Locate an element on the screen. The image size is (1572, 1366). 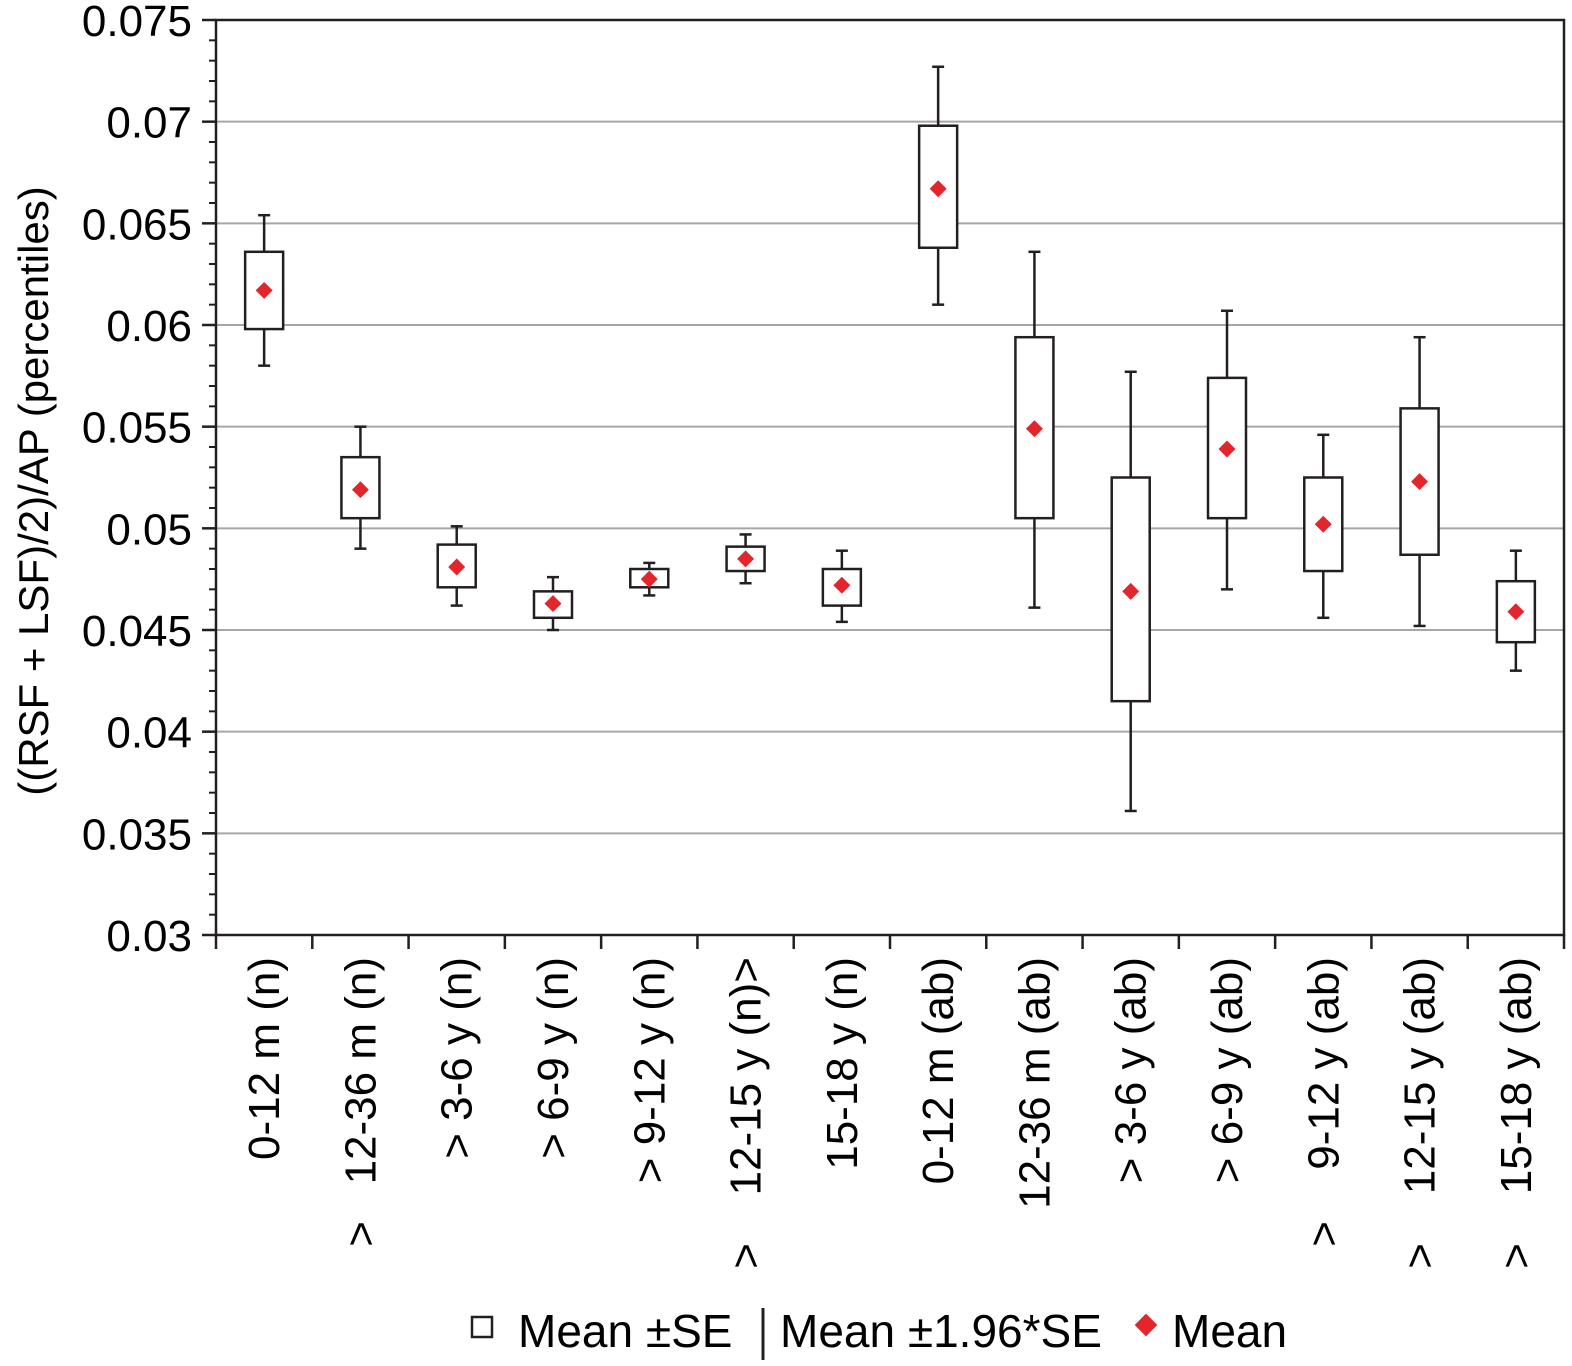
legend-box-label: Mean ±SE is located at coordinates (625, 1331).